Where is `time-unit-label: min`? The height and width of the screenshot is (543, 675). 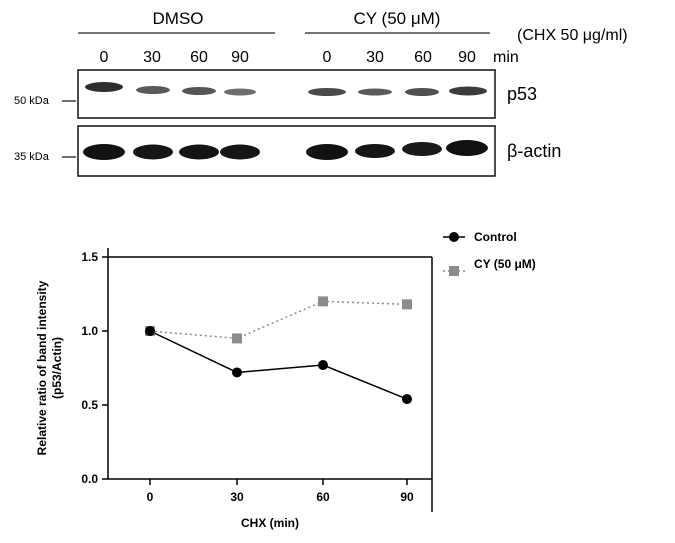
time-unit-label: min is located at coordinates (506, 57).